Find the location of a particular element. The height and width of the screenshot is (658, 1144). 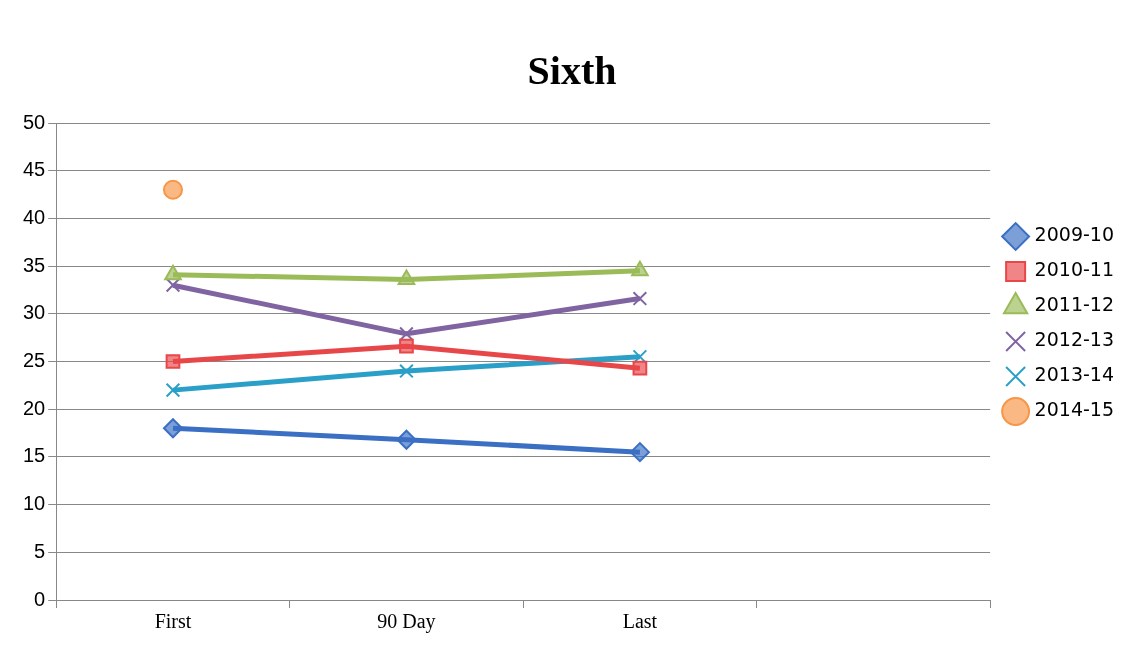

y-tick-label: 20 is located at coordinates (34, 407).